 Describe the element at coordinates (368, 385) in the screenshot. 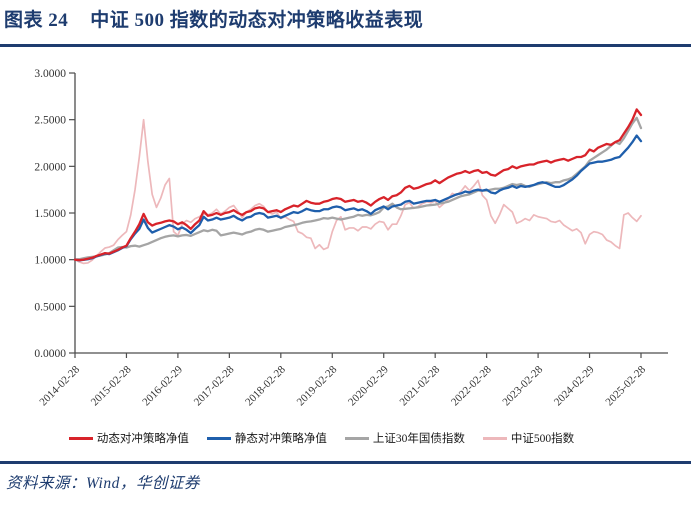

I see `x-tick-label: 2020-02-29` at that location.